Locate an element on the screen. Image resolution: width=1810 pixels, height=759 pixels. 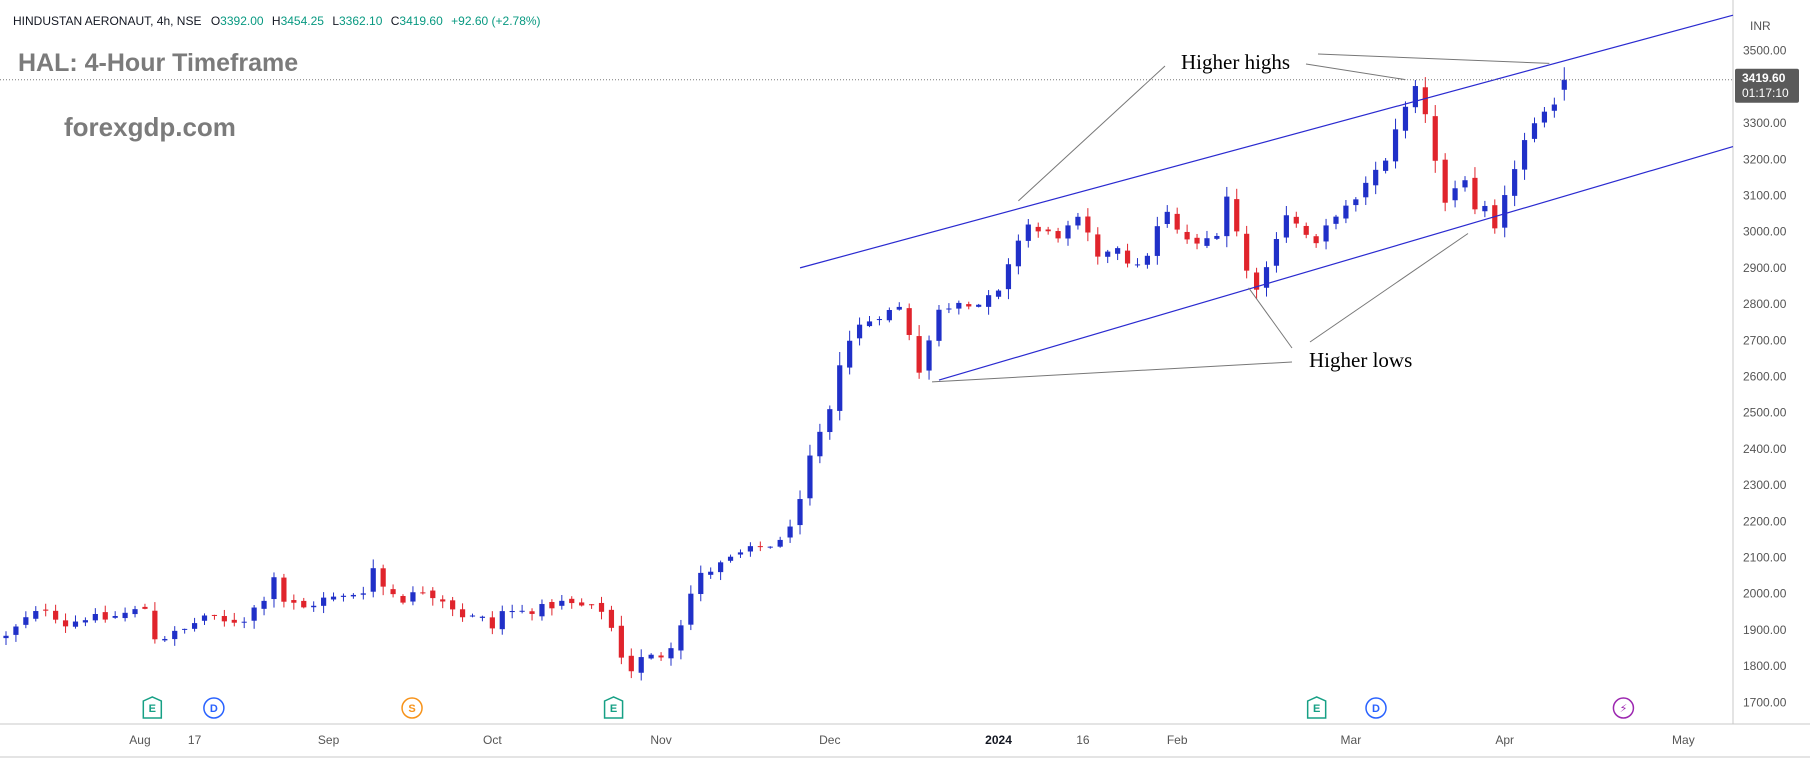
y-tick-label: 2400.00 is located at coordinates (1765, 449).